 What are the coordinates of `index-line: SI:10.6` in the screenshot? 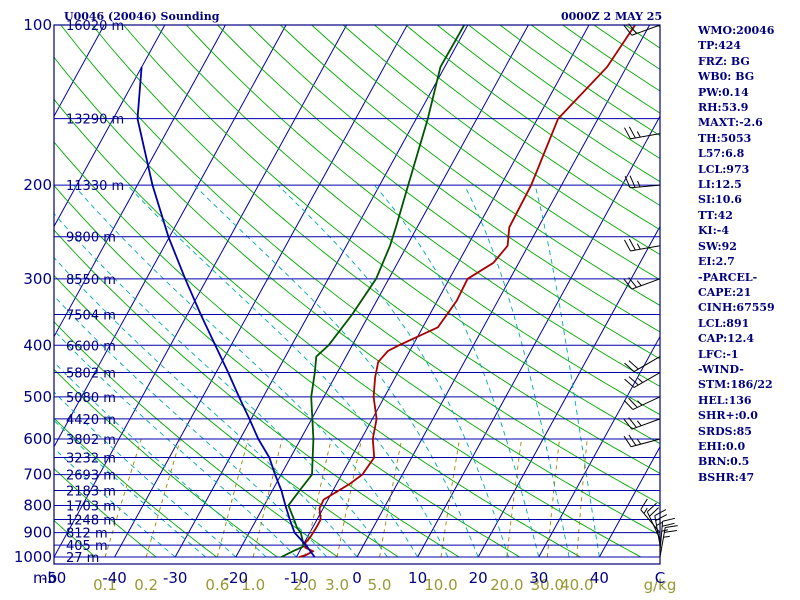 It's located at (720, 200).